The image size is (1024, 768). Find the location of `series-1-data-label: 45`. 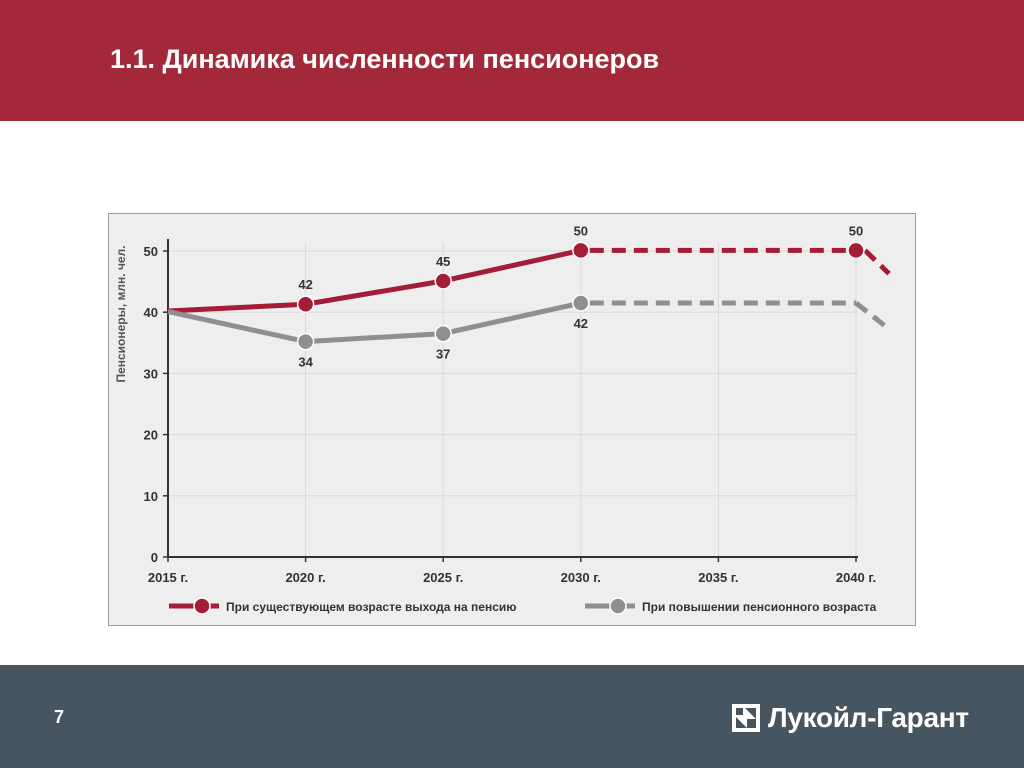

series-1-data-label: 45 is located at coordinates (443, 261).